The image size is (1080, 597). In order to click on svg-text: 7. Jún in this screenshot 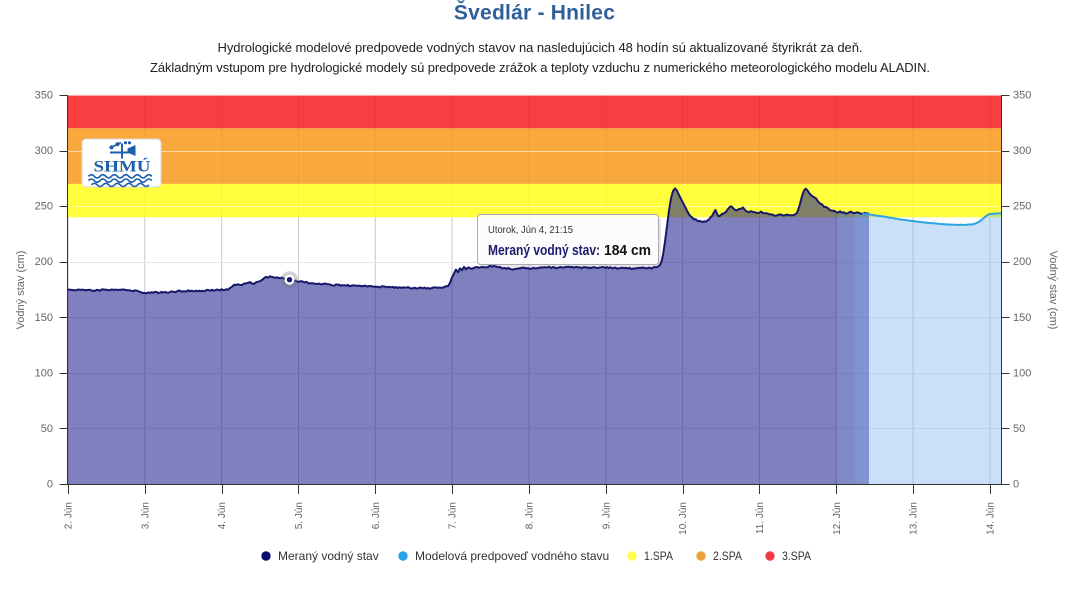, I will do `click(453, 515)`.